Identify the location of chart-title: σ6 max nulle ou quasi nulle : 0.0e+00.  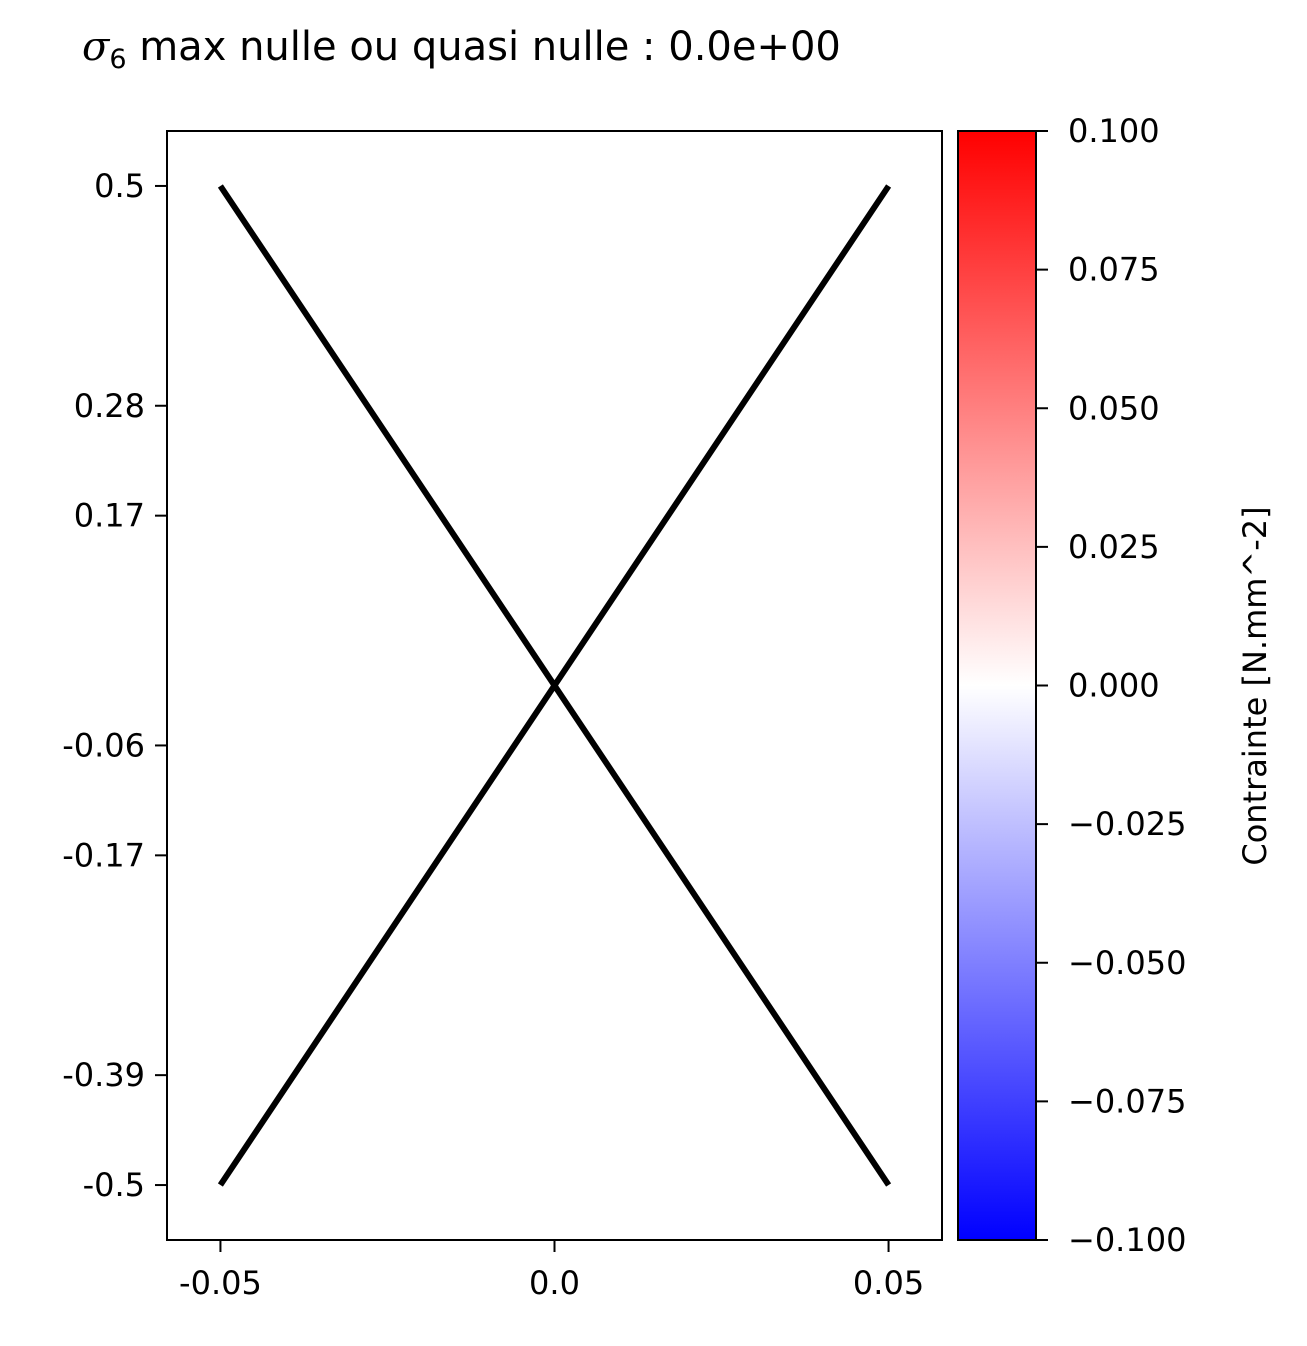
(461, 49).